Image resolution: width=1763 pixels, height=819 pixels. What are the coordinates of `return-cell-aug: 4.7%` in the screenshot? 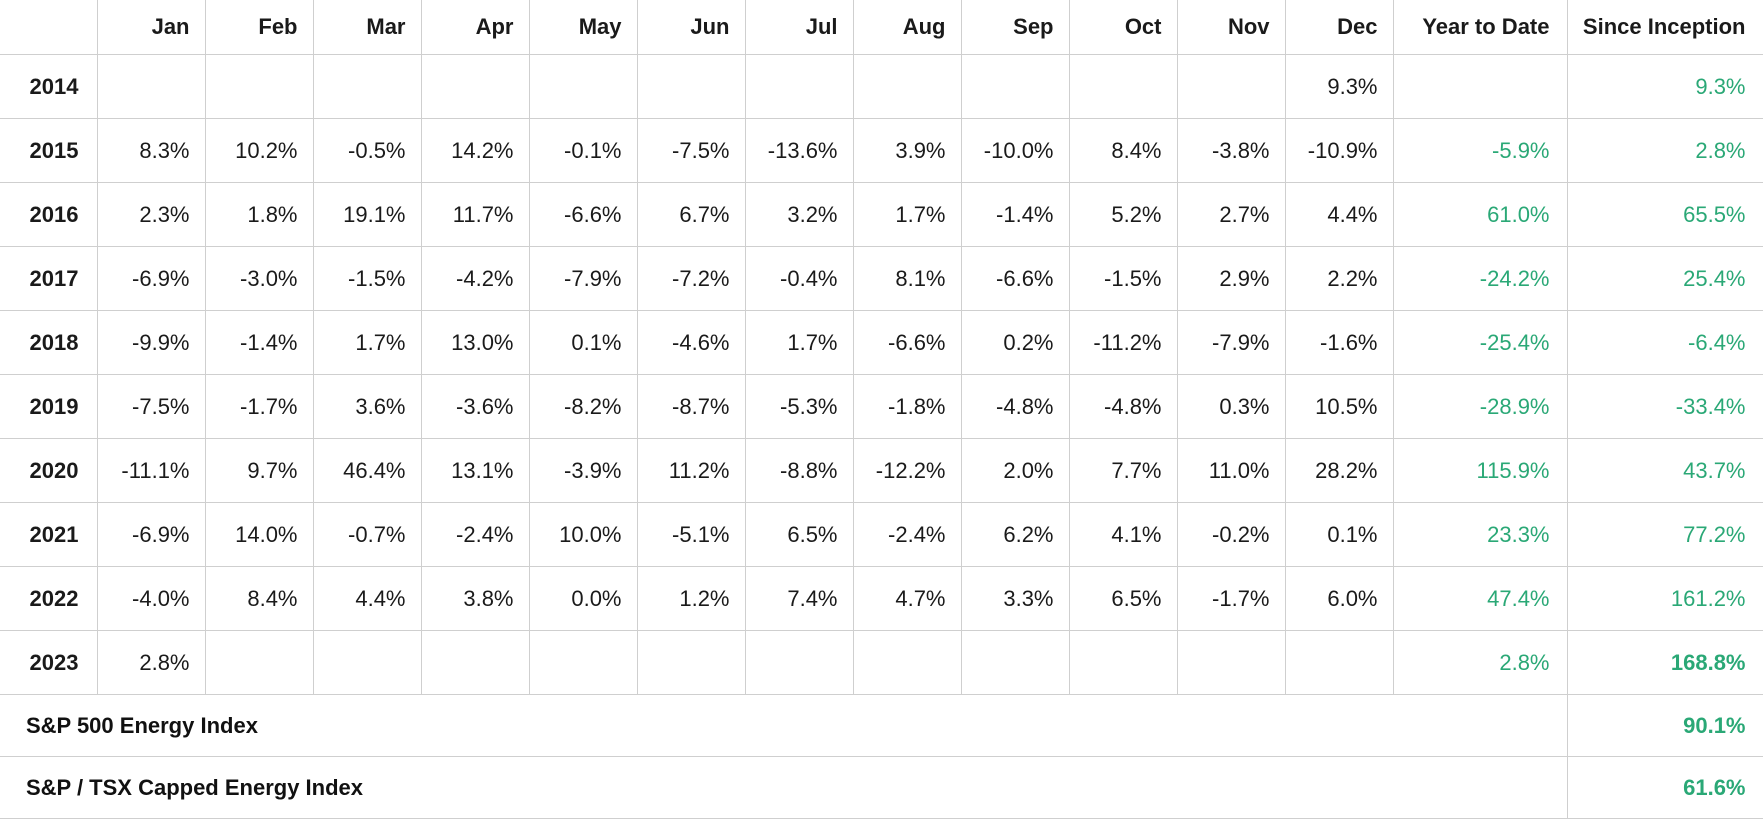 It's located at (907, 598).